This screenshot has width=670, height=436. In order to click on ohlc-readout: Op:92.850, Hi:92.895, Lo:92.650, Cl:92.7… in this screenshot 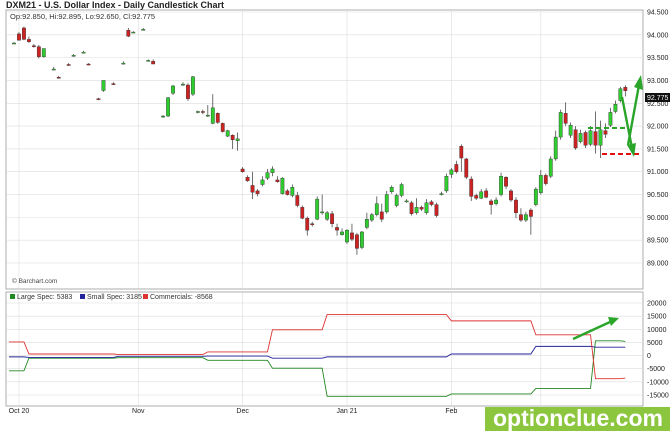, I will do `click(82, 16)`.